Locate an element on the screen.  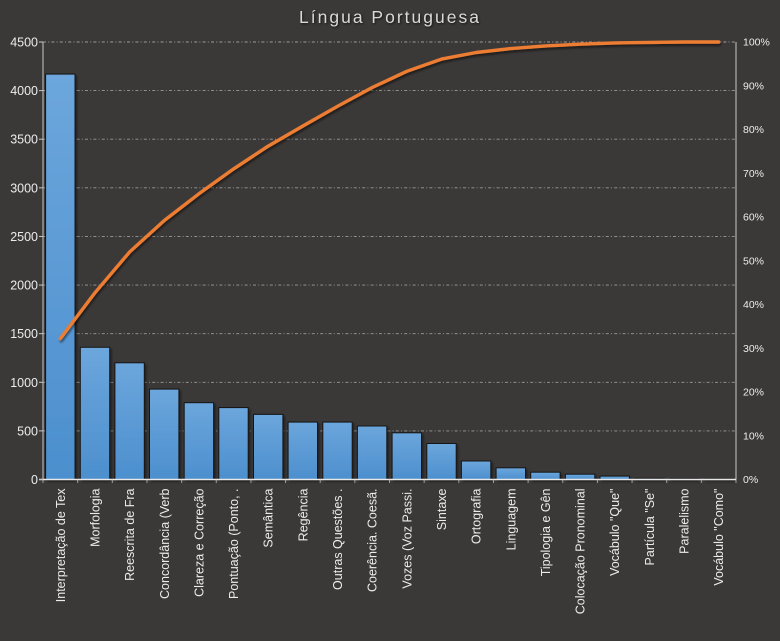
x-axis-label: Pontuação (Ponto, . is located at coordinates (234, 544).